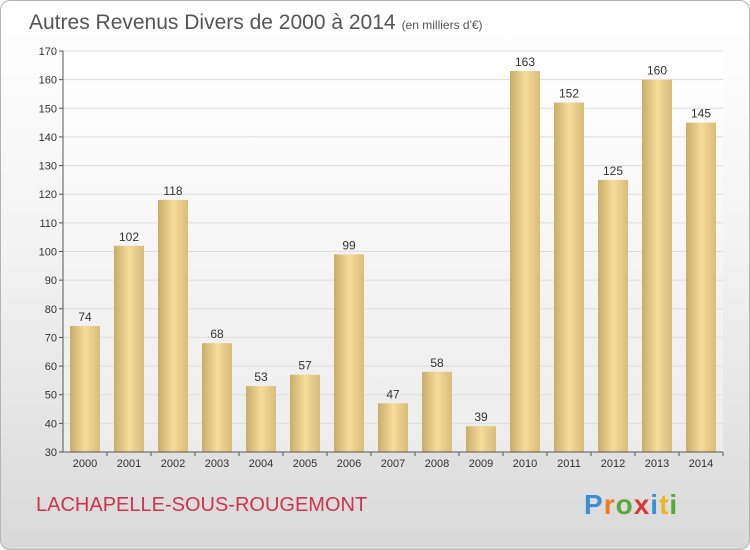 The width and height of the screenshot is (750, 550). Describe the element at coordinates (613, 464) in the screenshot. I see `x-tick-label: 2012` at that location.